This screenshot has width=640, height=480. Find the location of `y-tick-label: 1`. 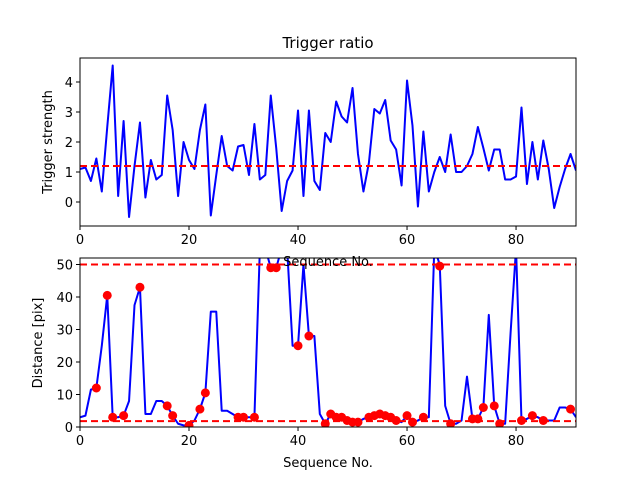

y-tick-label: 1 is located at coordinates (69, 173).